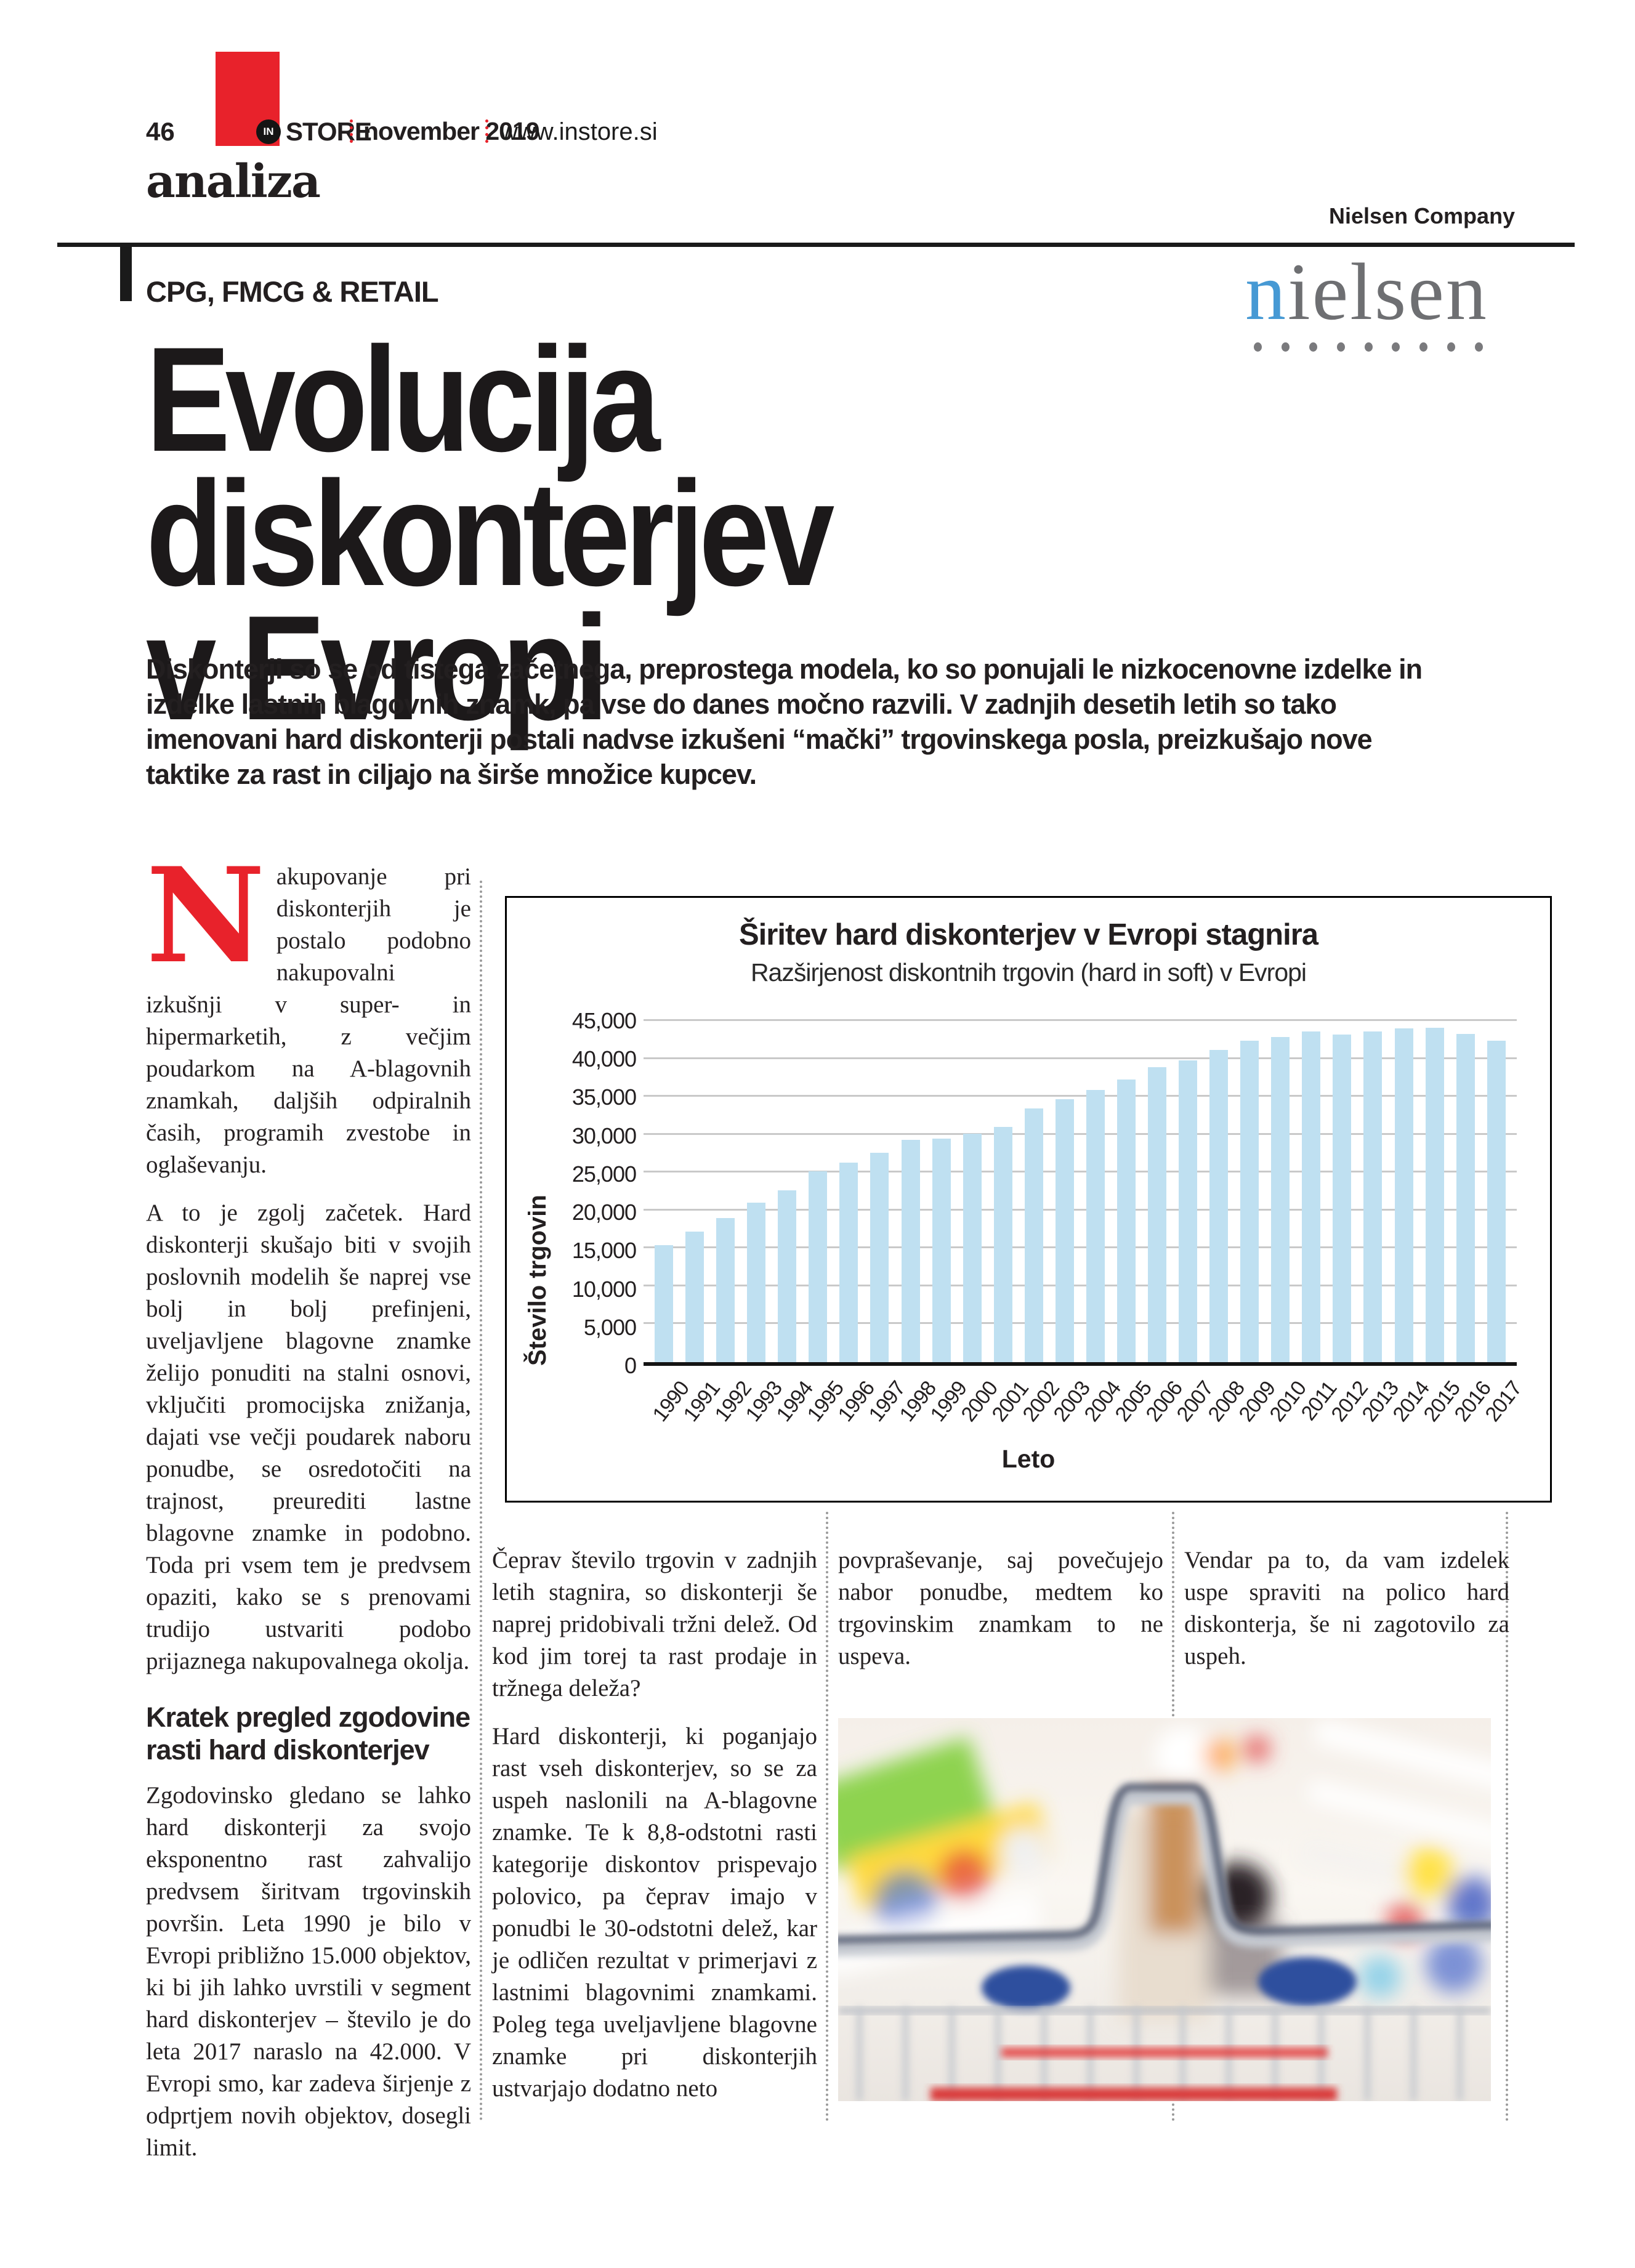 This screenshot has width=1635, height=2268. What do you see at coordinates (630, 1365) in the screenshot?
I see `y-tick-label: 0` at bounding box center [630, 1365].